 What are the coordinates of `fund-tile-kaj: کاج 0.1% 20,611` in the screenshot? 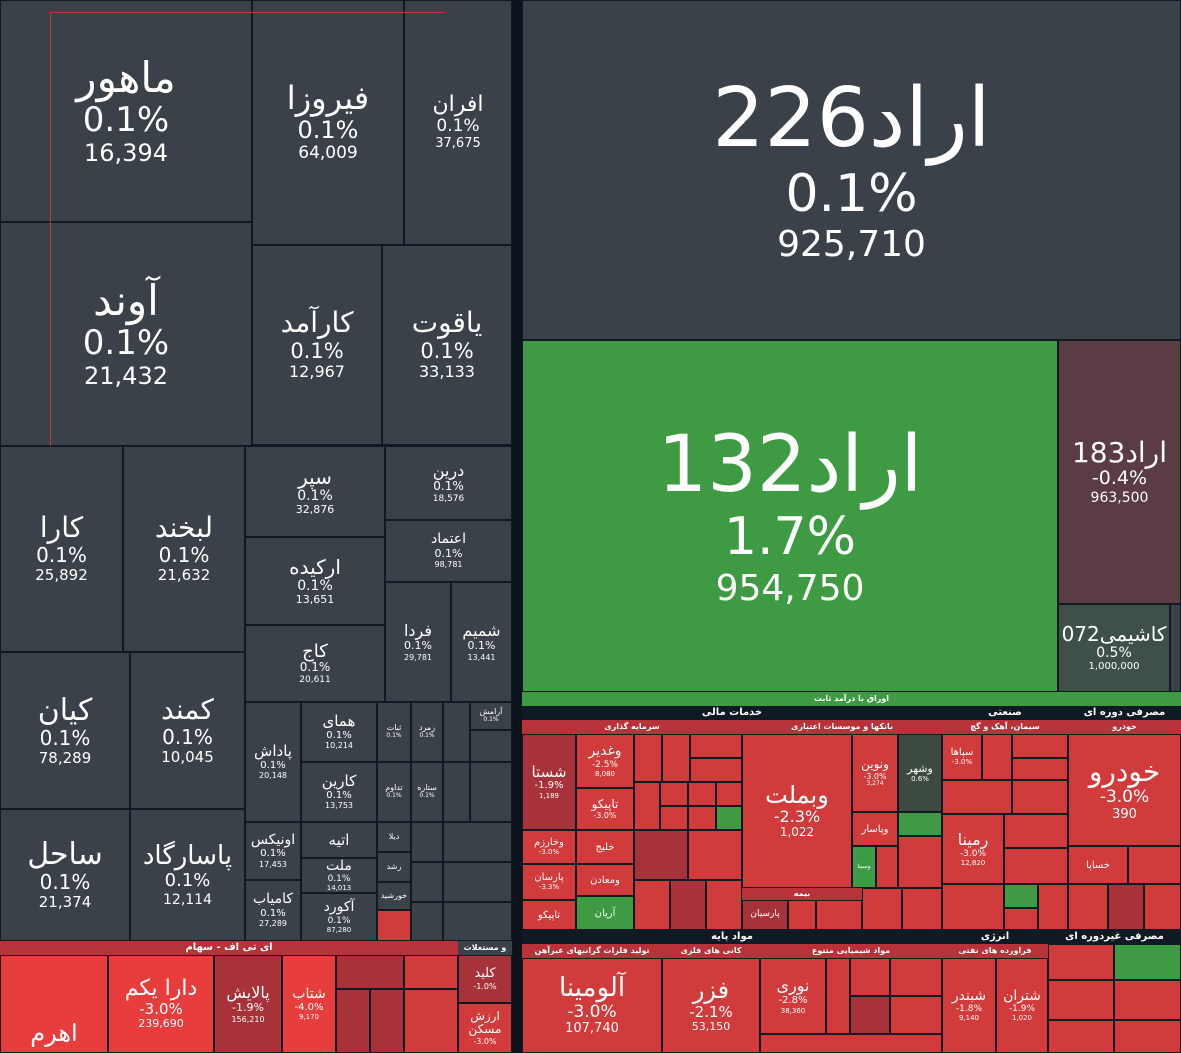 It's located at (315, 663).